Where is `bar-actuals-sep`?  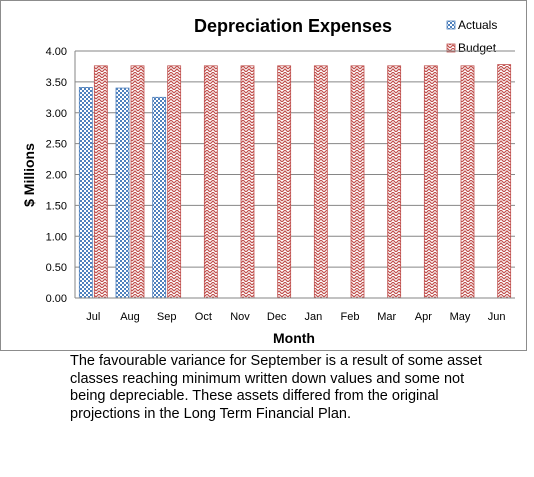 bar-actuals-sep is located at coordinates (159, 197).